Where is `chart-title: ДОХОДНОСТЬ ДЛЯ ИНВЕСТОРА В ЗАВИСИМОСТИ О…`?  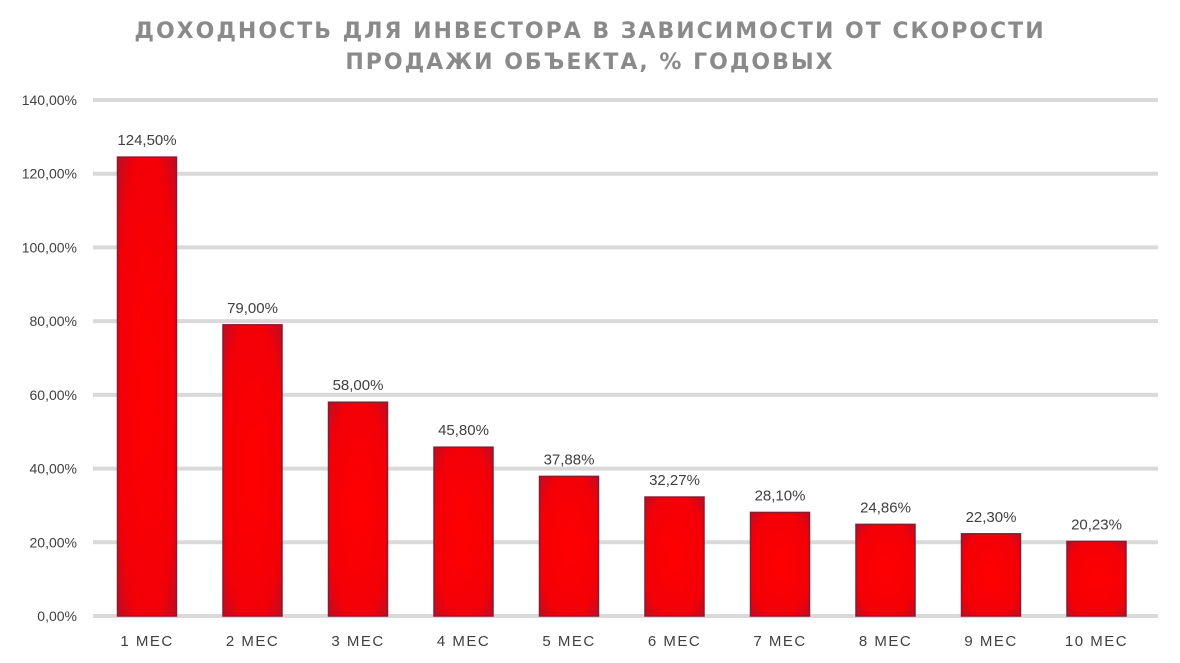 chart-title: ДОХОДНОСТЬ ДЛЯ ИНВЕСТОРА В ЗАВИСИМОСТИ О… is located at coordinates (590, 47).